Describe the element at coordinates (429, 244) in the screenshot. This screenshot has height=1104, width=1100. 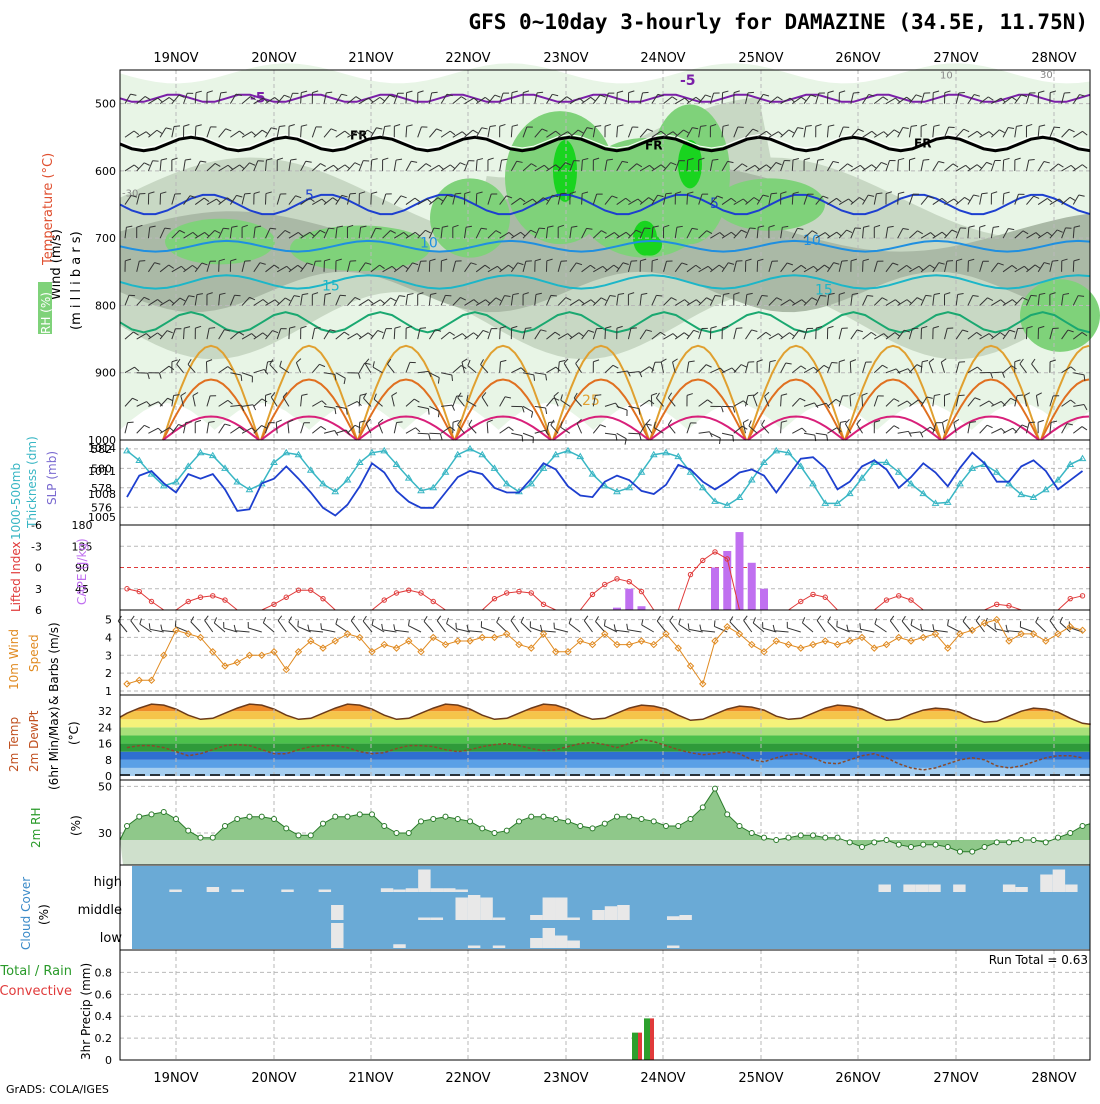
I see `label-10c: 10` at that location.